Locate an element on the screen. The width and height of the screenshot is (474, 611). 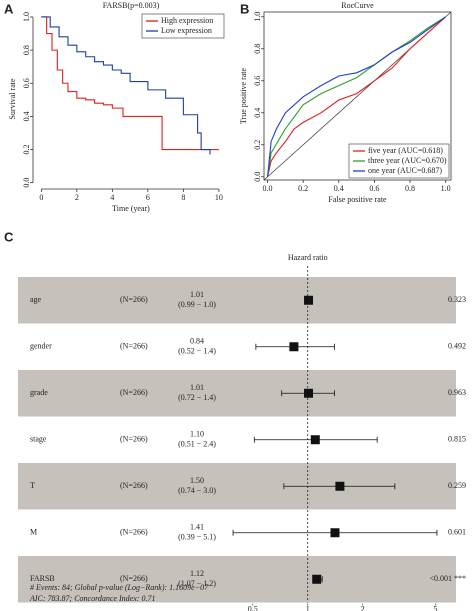
hr-label: 1.12 is located at coordinates (197, 573).